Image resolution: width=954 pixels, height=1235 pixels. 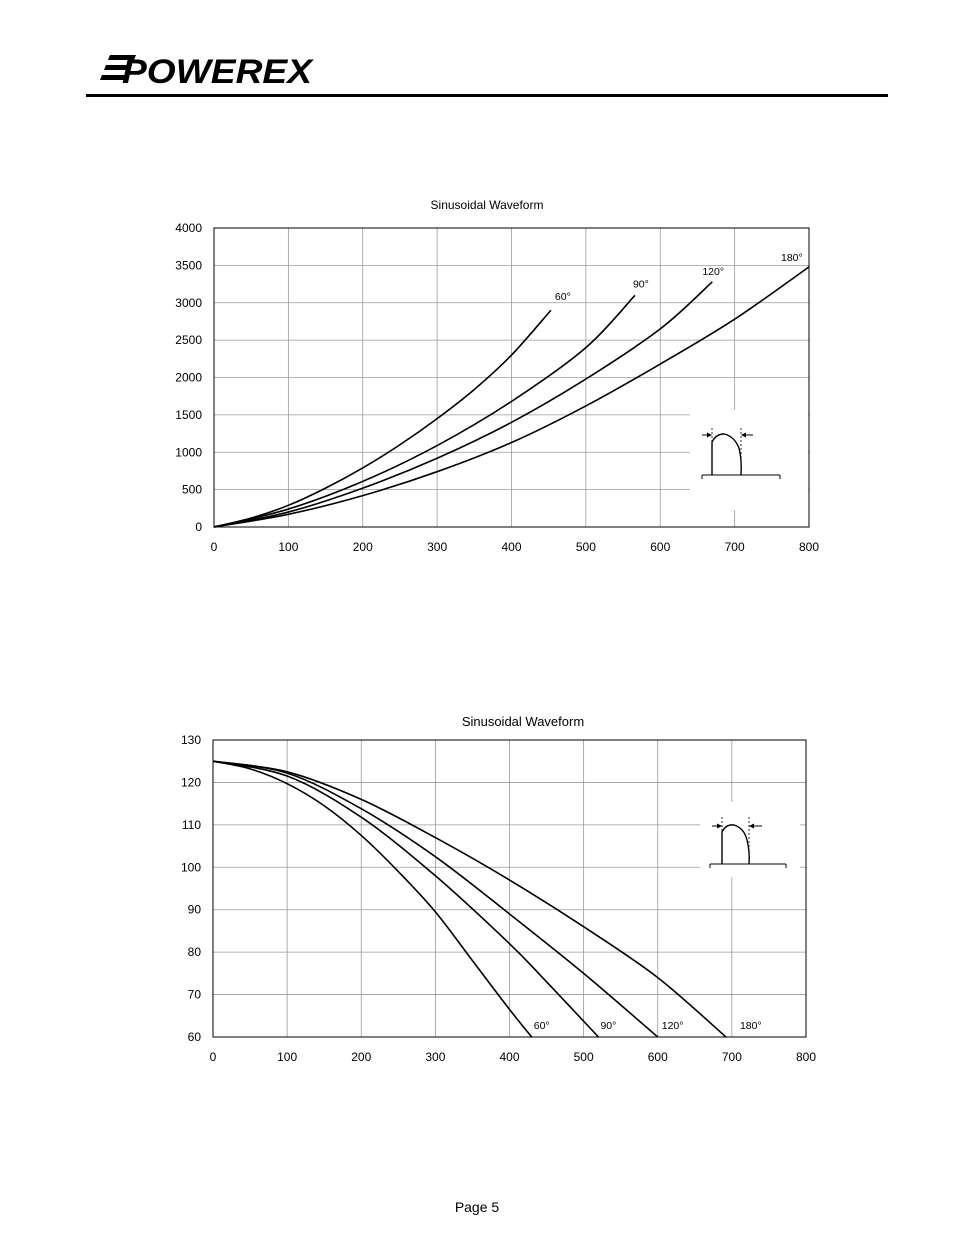 What do you see at coordinates (188, 303) in the screenshot?
I see `y-tick-label: 3000` at bounding box center [188, 303].